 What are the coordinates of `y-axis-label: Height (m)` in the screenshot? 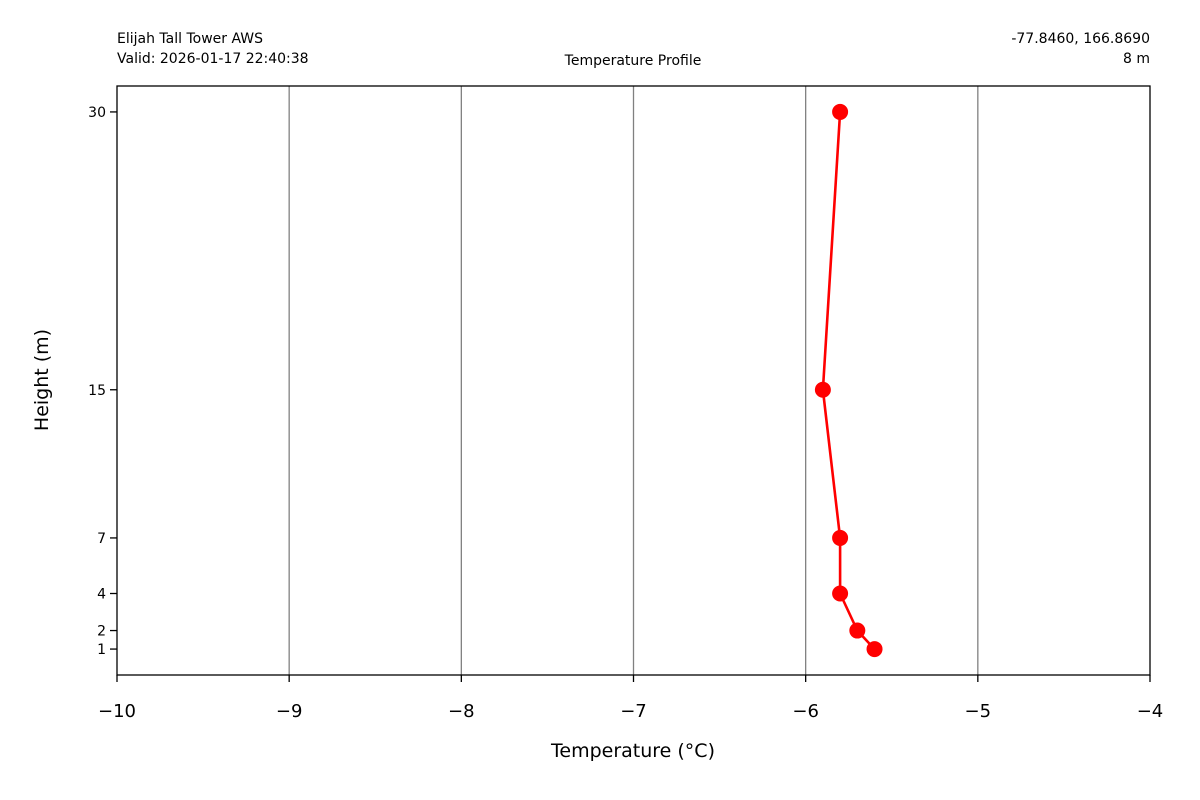 It's located at (42, 380).